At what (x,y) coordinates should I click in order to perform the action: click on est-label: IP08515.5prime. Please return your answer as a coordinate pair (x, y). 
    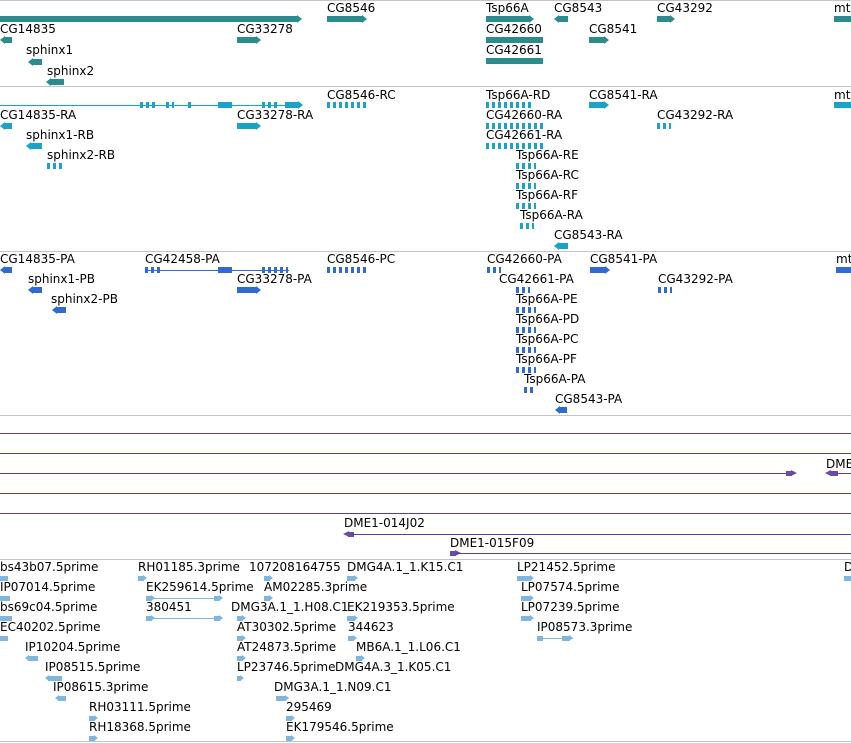
    Looking at the image, I should click on (93, 667).